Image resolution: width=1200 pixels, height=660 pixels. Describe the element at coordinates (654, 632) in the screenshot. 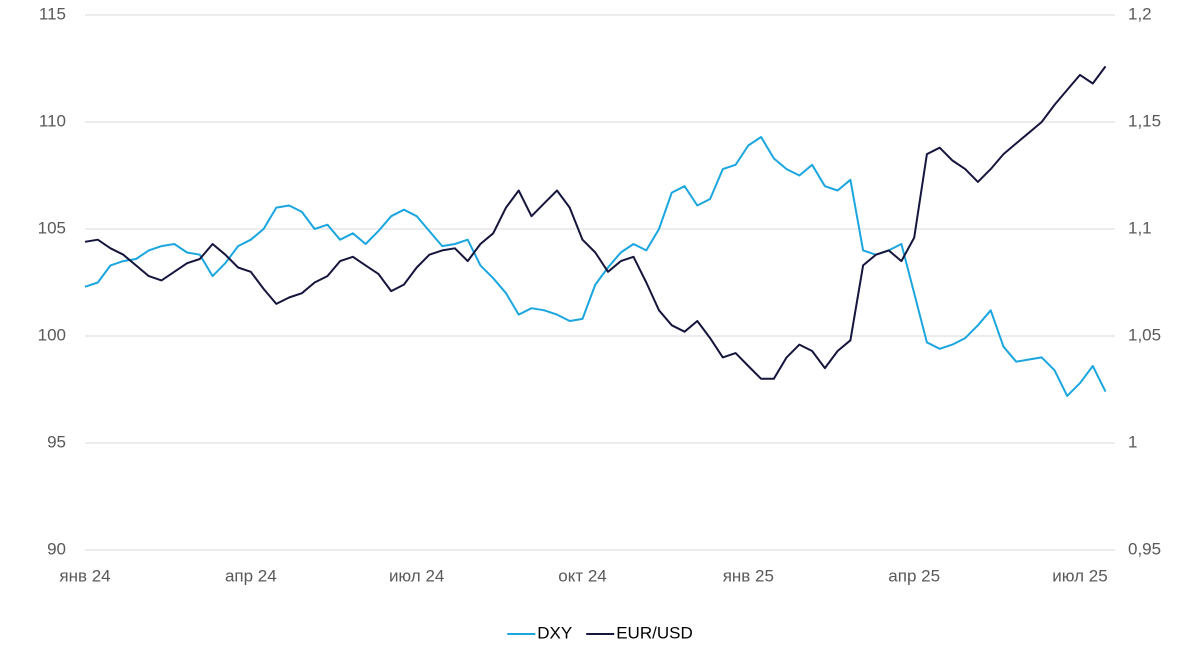

I see `legend-label: EUR/USD` at that location.